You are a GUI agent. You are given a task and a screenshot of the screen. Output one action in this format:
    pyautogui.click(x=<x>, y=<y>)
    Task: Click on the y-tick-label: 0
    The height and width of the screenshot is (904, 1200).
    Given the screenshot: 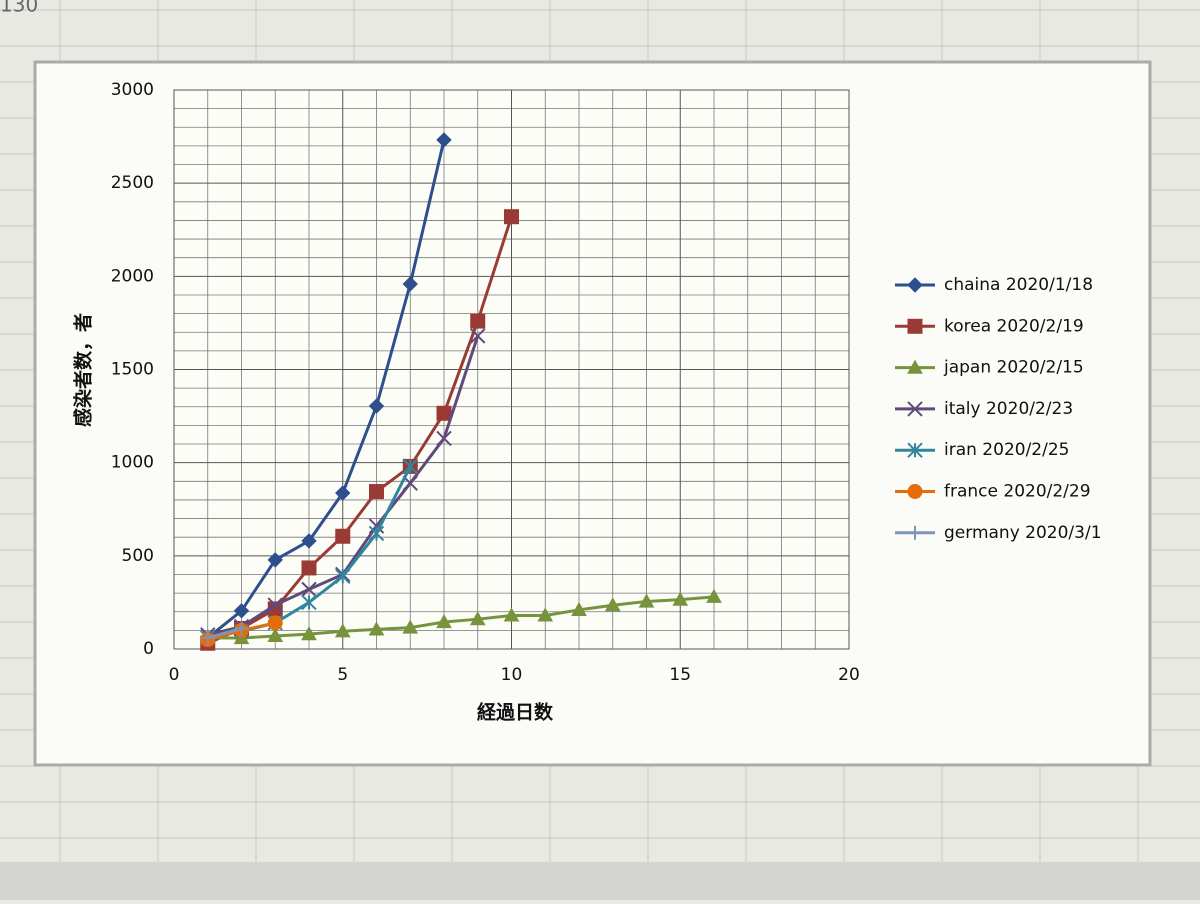 What is the action you would take?
    pyautogui.click(x=148, y=649)
    